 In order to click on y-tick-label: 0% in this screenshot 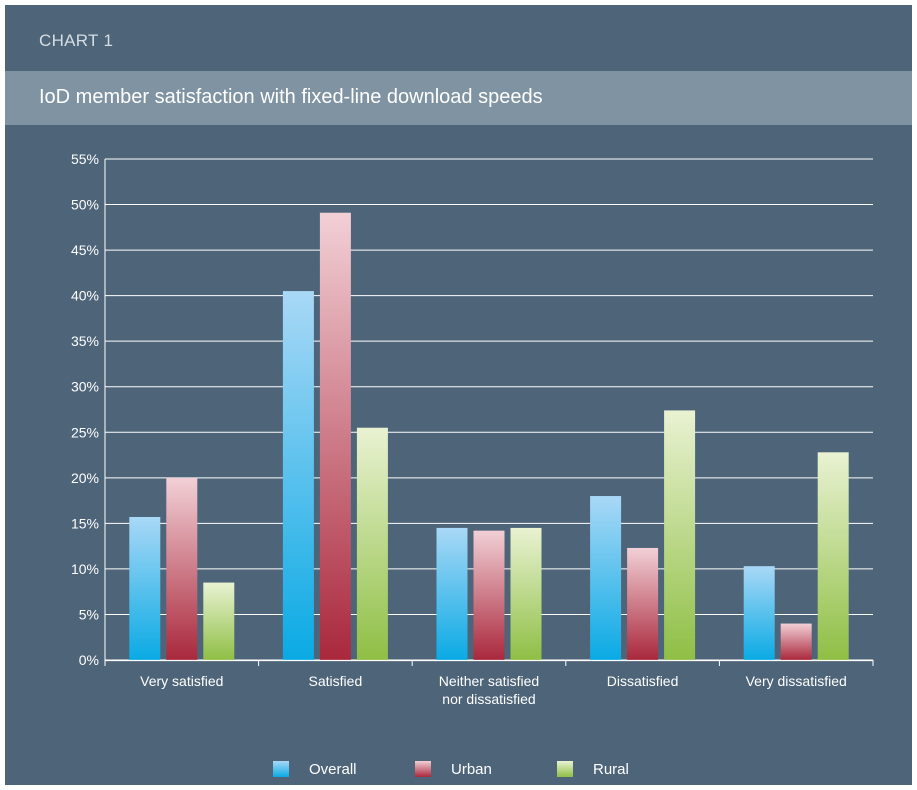, I will do `click(89, 660)`.